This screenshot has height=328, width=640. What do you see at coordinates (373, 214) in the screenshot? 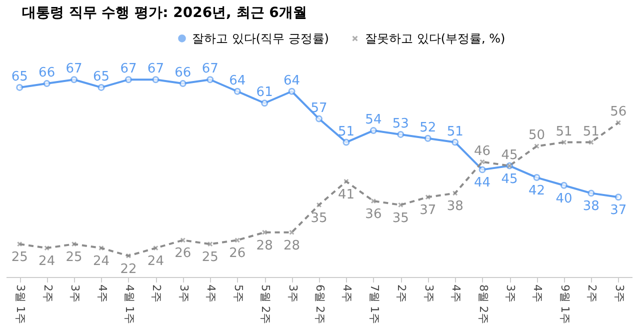
I see `data-label: 36` at bounding box center [373, 214].